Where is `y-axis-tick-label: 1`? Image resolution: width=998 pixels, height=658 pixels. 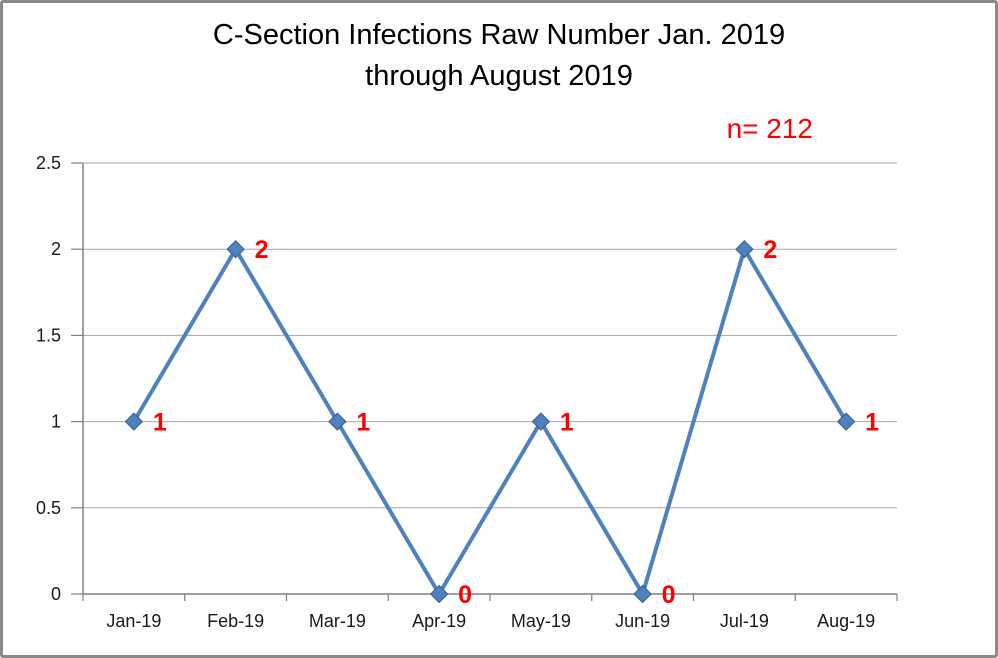 y-axis-tick-label: 1 is located at coordinates (56, 422).